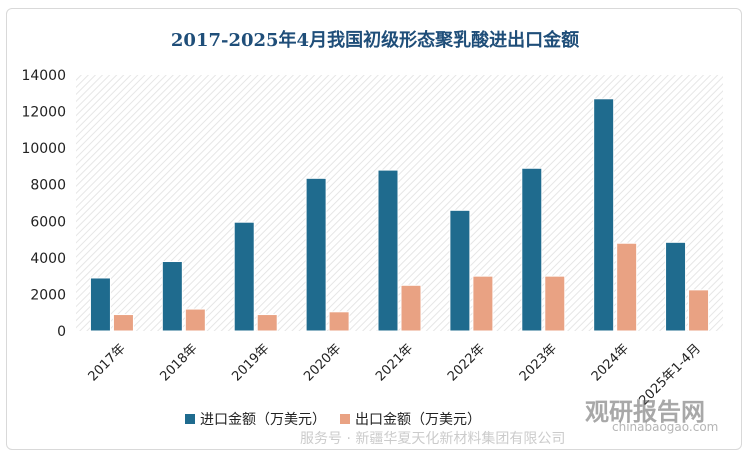 This screenshot has height=461, width=750. What do you see at coordinates (107, 362) in the screenshot?
I see `x-tick-label: 2017年` at bounding box center [107, 362].